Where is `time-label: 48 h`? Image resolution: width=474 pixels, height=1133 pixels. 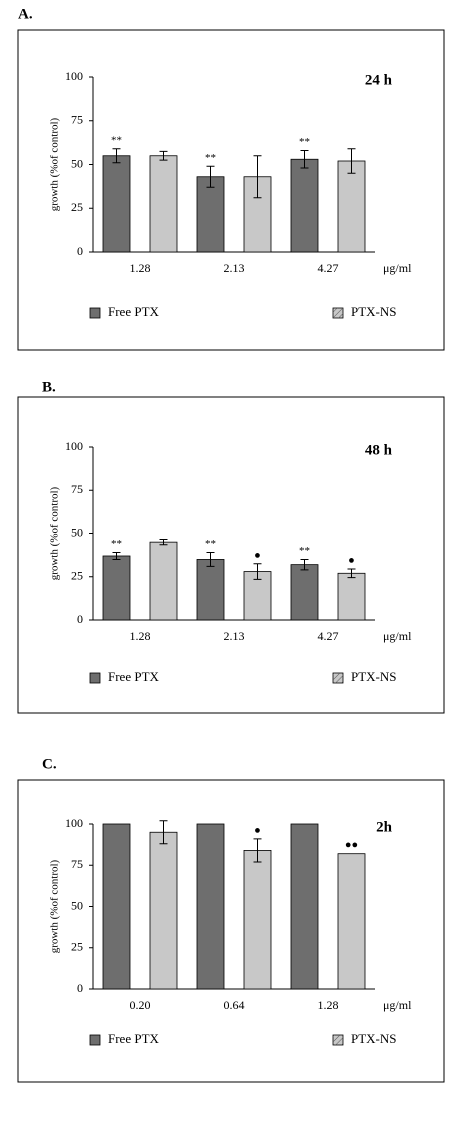
time-label: 48 h is located at coordinates (379, 450).